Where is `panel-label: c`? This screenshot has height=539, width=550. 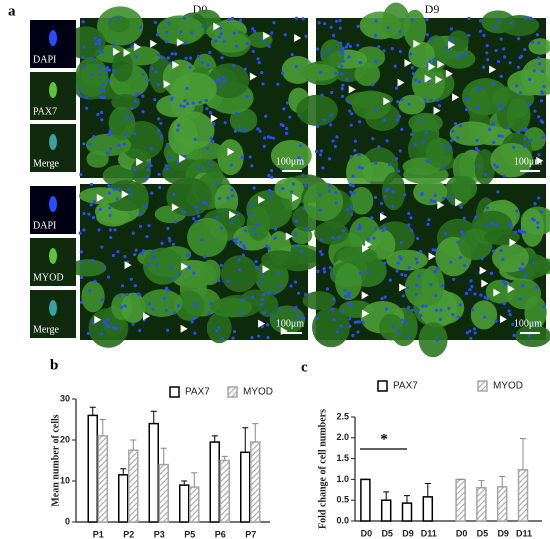 panel-label: c is located at coordinates (304, 367).